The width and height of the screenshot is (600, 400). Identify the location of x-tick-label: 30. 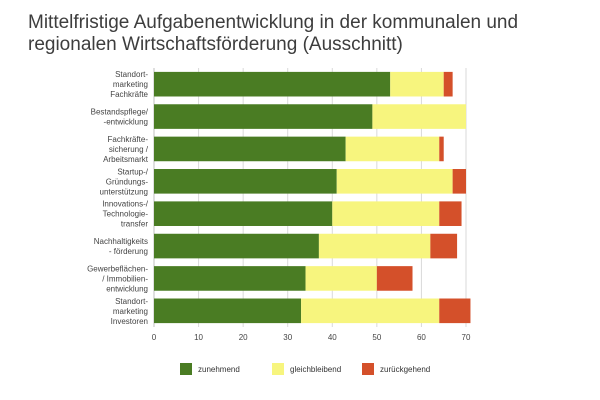
(287, 337).